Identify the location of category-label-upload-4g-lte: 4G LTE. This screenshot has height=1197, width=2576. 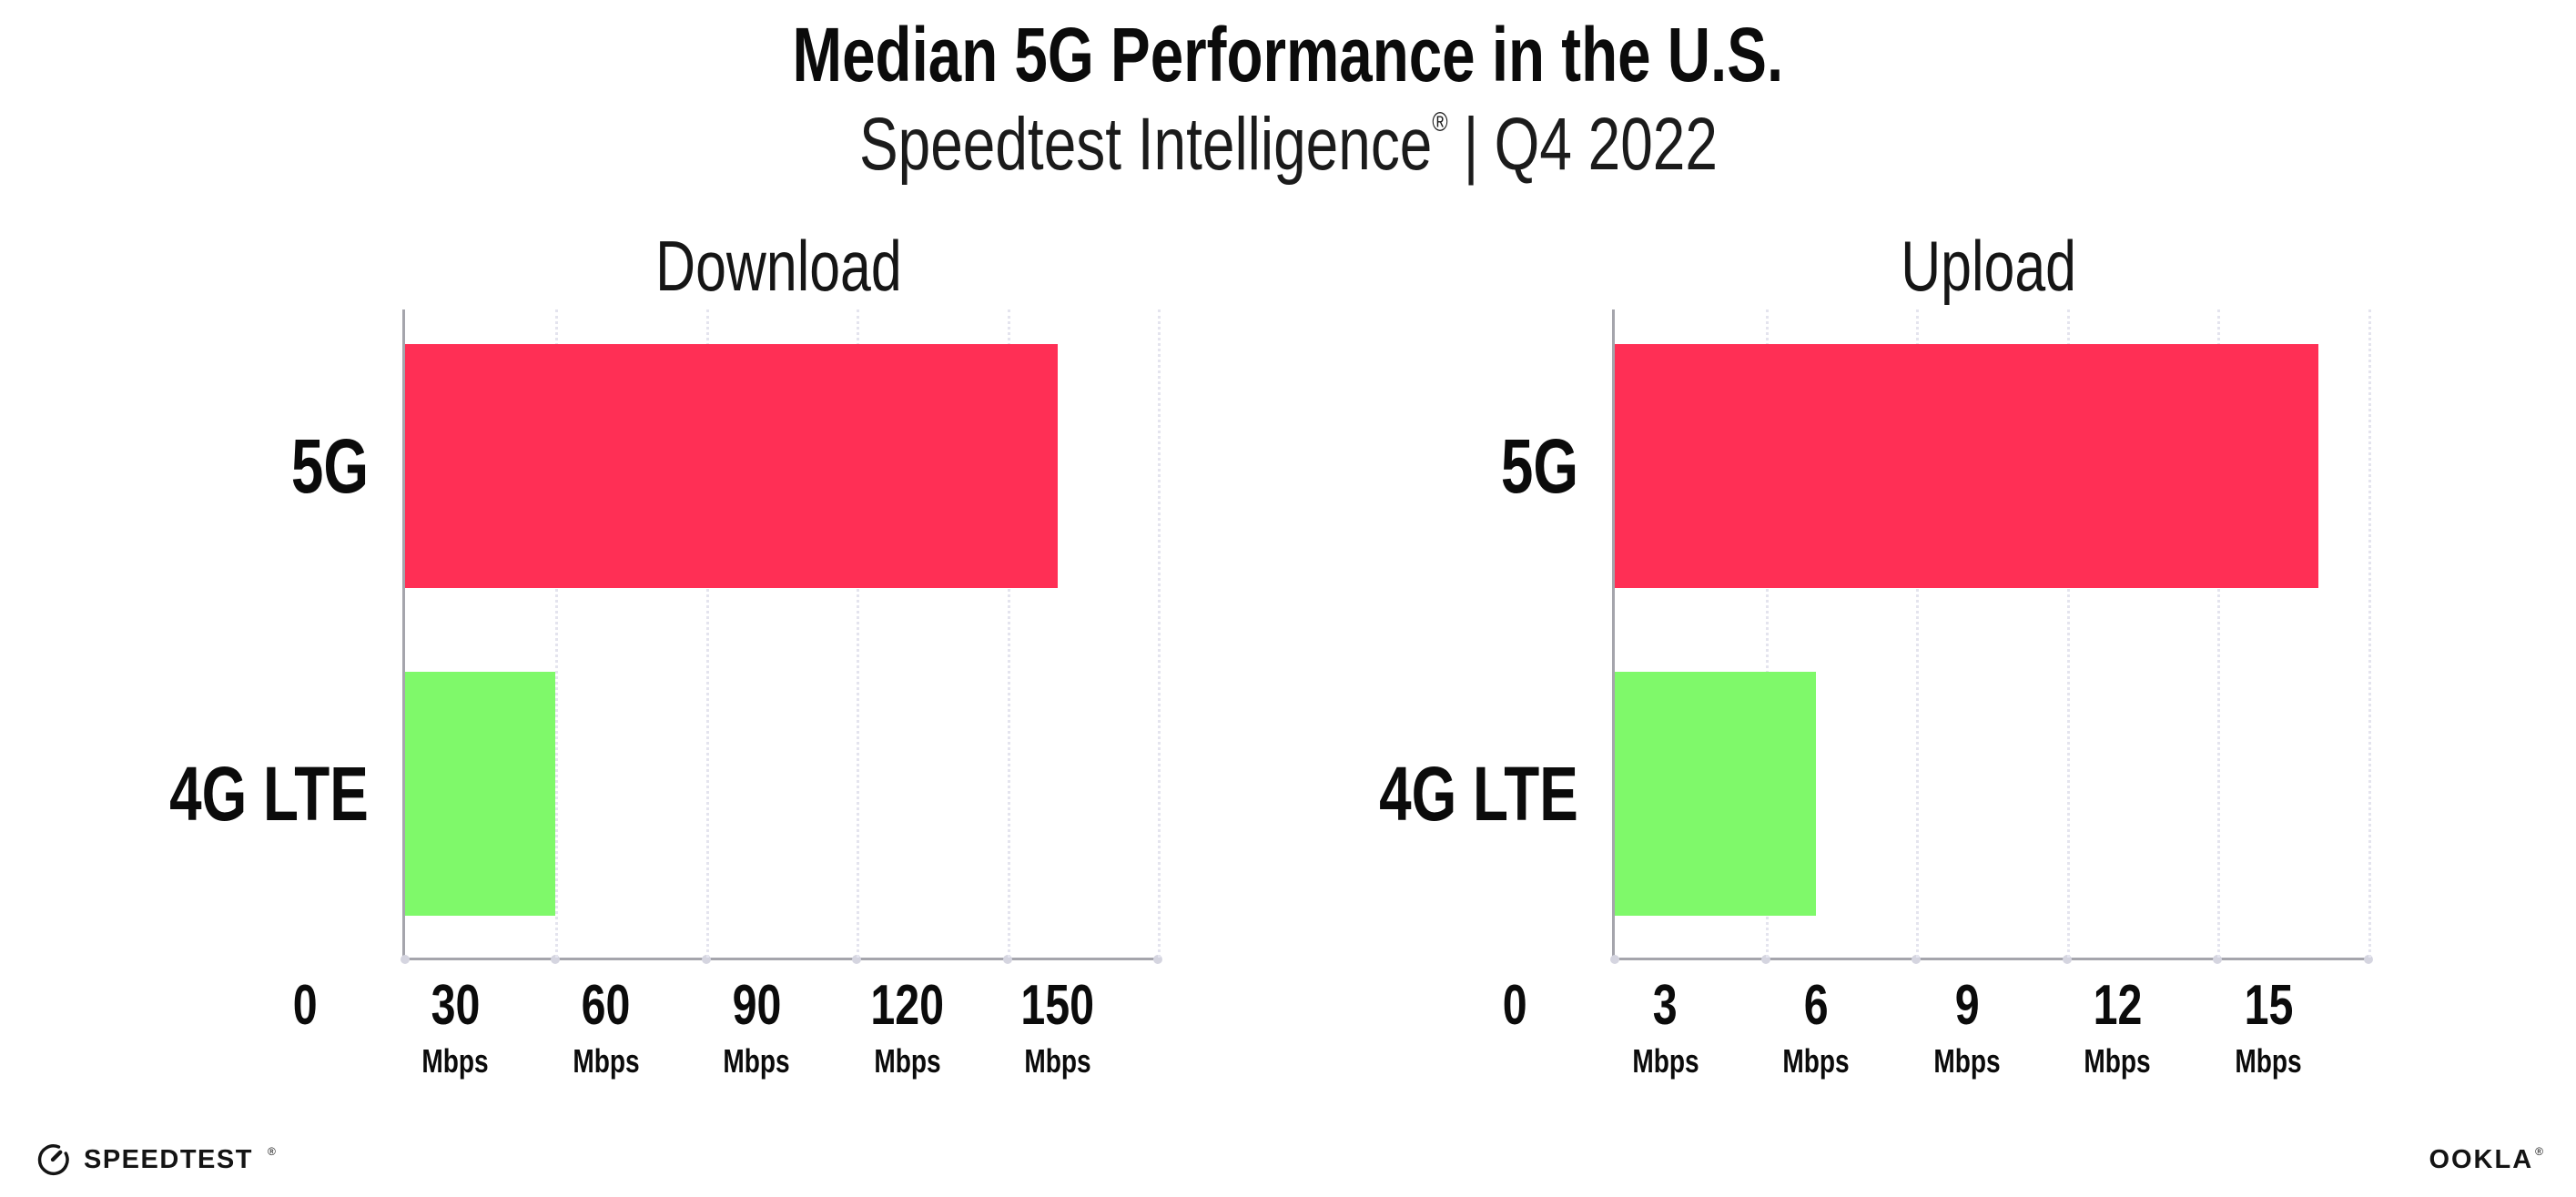
(1478, 793).